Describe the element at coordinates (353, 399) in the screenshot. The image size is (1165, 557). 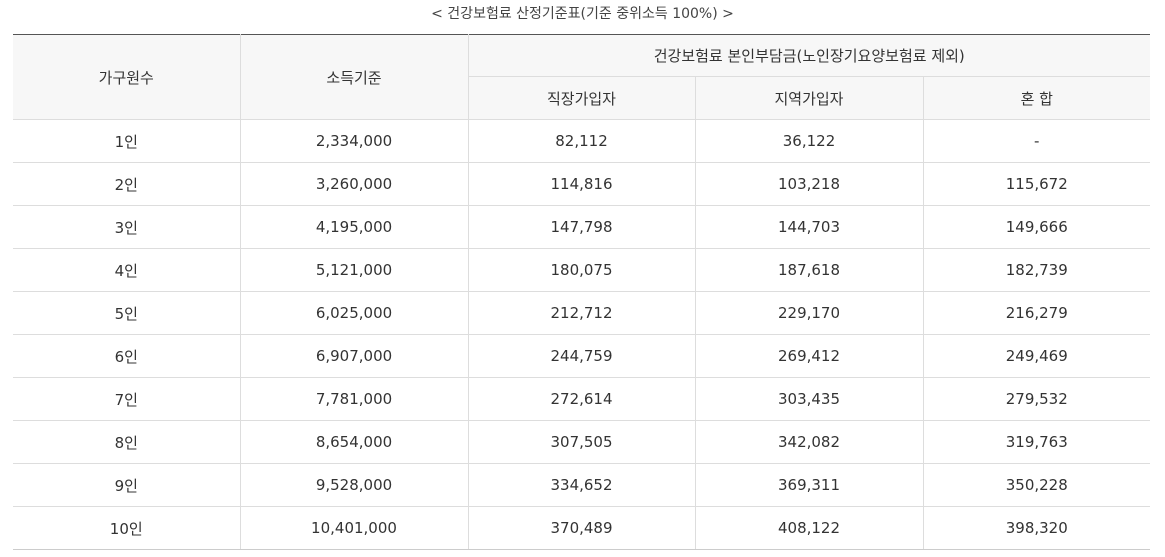
I see `income-cell: 7,781,000` at that location.